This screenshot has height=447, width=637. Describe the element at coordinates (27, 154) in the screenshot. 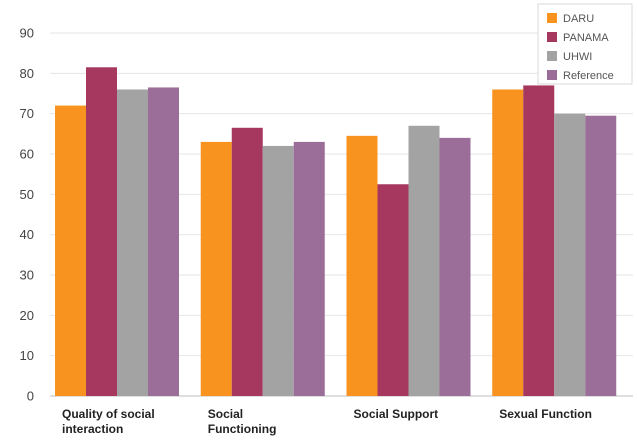

I see `y-tick-label: 60` at that location.